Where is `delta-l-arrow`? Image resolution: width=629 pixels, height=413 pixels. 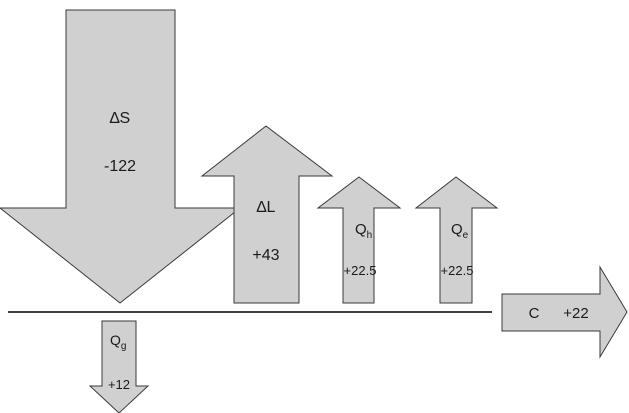 delta-l-arrow is located at coordinates (267, 214).